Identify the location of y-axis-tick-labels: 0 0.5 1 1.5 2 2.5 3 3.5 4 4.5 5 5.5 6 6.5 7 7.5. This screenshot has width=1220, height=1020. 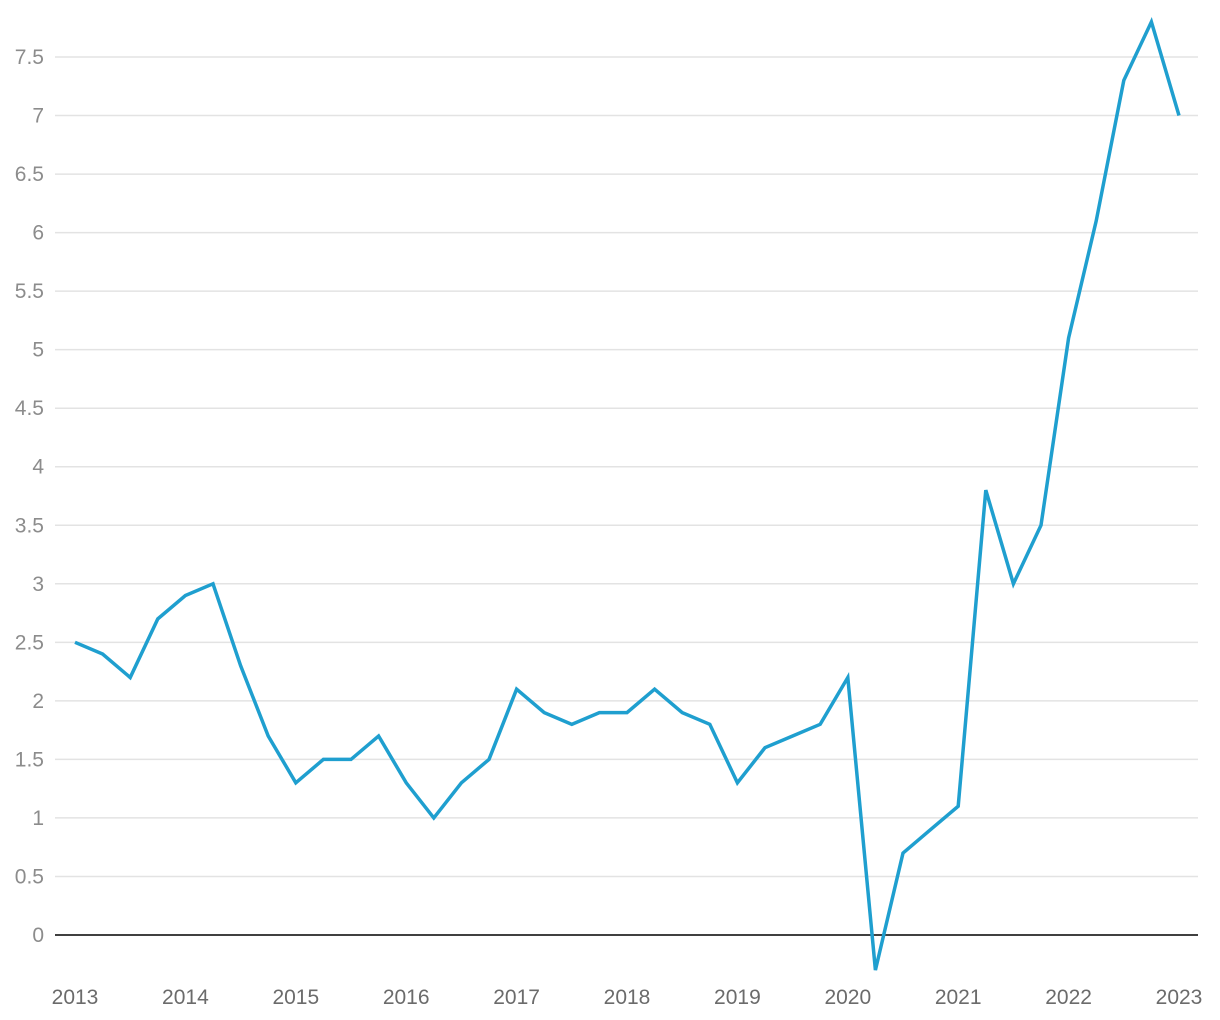
(30, 496).